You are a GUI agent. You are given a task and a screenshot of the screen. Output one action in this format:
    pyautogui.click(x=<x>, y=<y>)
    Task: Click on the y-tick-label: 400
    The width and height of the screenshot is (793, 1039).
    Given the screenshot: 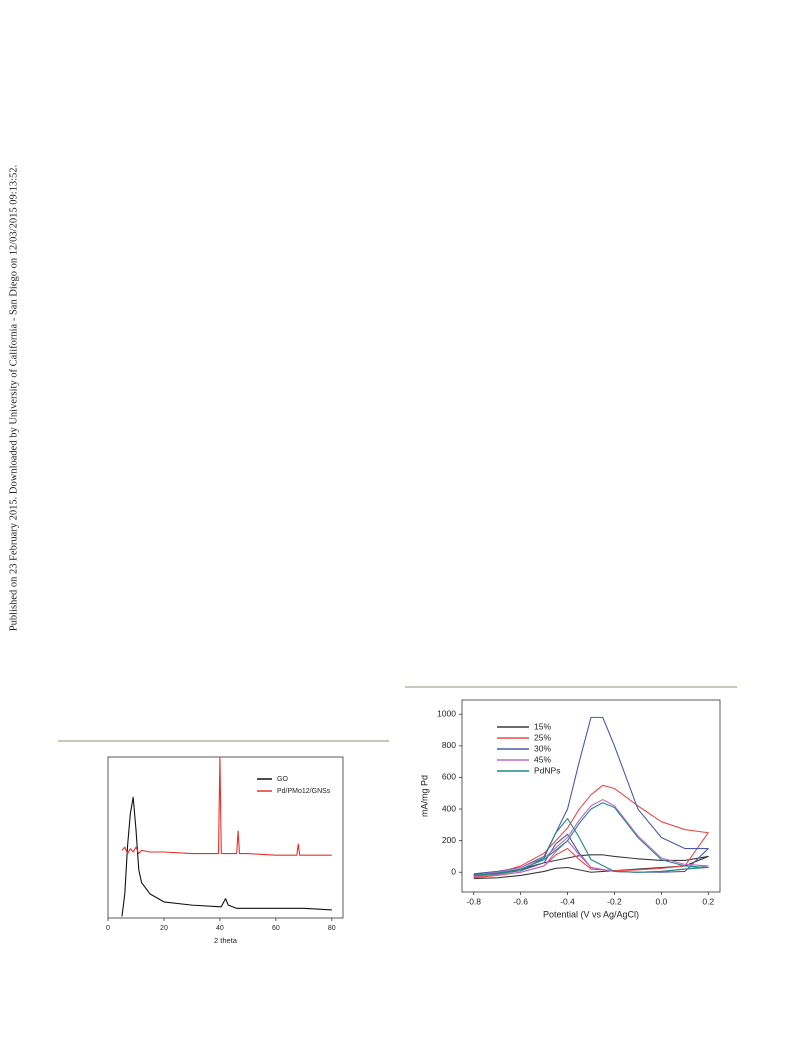 What is the action you would take?
    pyautogui.click(x=449, y=808)
    